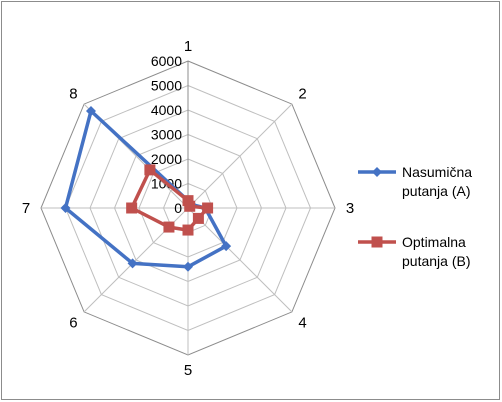  What do you see at coordinates (350, 208) in the screenshot?
I see `category-label: 3` at bounding box center [350, 208].